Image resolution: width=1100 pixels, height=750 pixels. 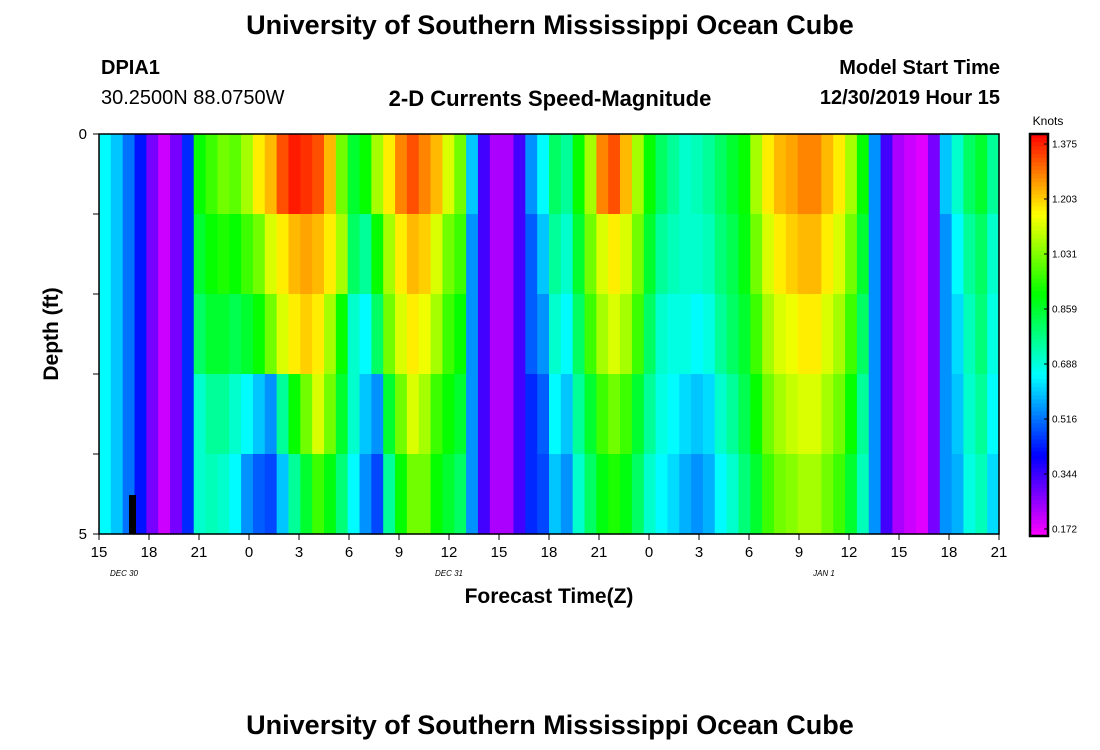 What do you see at coordinates (549, 596) in the screenshot?
I see `x-axis-label: Forecast Time(Z)` at bounding box center [549, 596].